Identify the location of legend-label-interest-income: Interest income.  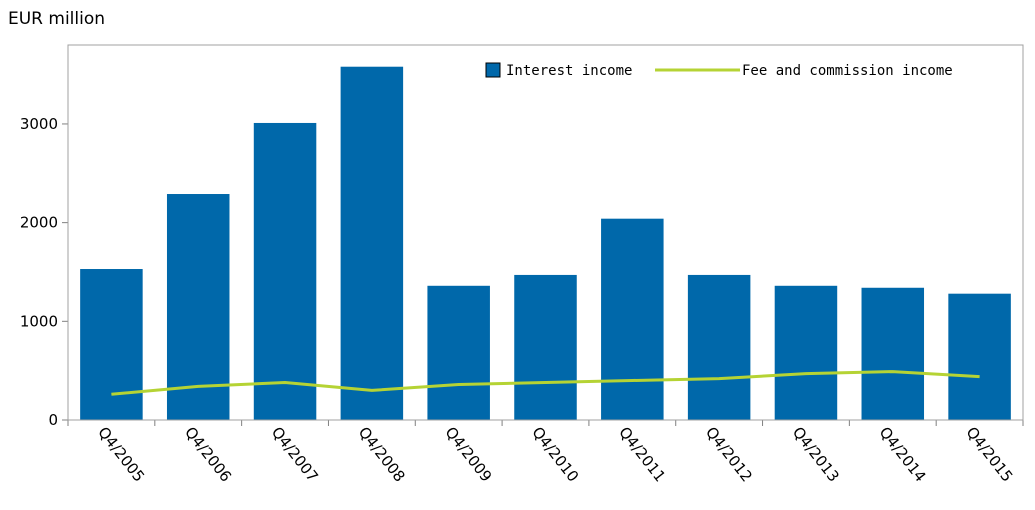
(569, 71).